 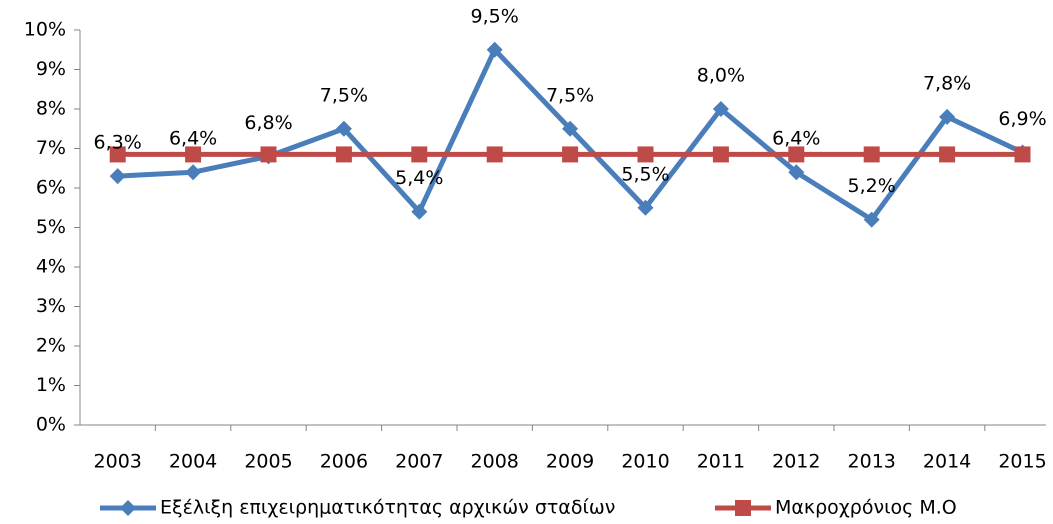 I want to click on x-tick-label: 2006, so click(x=344, y=462).